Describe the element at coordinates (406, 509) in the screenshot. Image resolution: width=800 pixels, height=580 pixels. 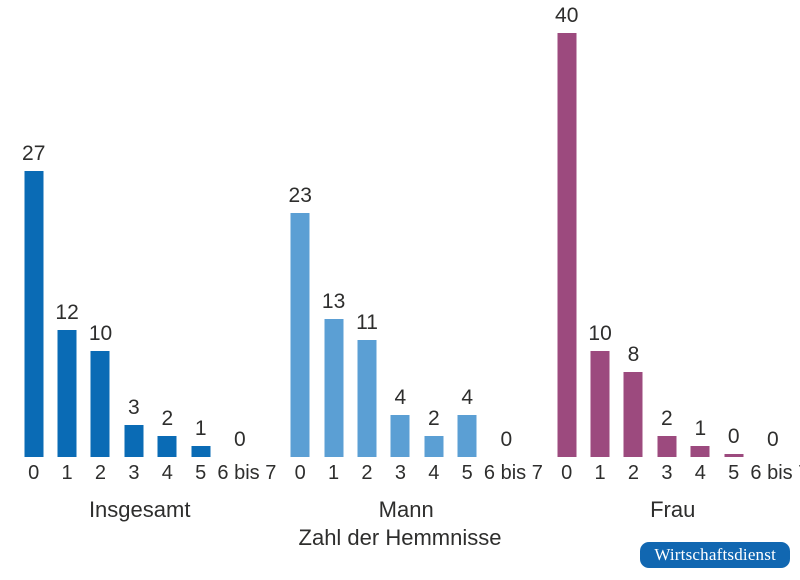
I see `group-label: Mann` at that location.